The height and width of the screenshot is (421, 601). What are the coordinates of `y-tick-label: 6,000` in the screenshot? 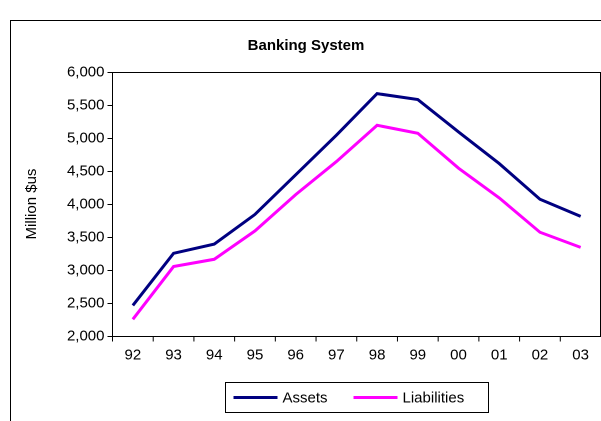 It's located at (86, 71).